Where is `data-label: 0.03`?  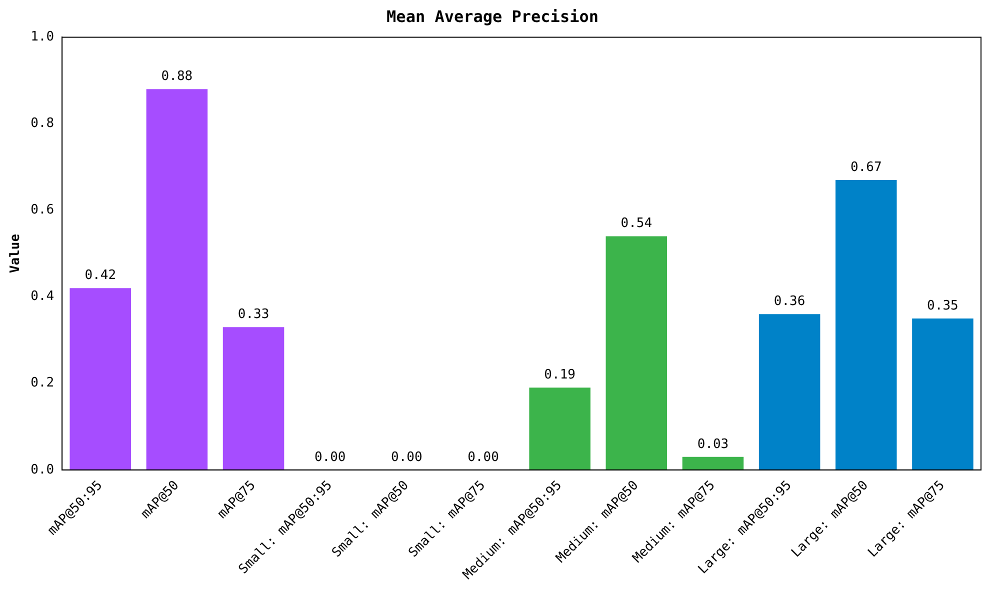 data-label: 0.03 is located at coordinates (713, 444).